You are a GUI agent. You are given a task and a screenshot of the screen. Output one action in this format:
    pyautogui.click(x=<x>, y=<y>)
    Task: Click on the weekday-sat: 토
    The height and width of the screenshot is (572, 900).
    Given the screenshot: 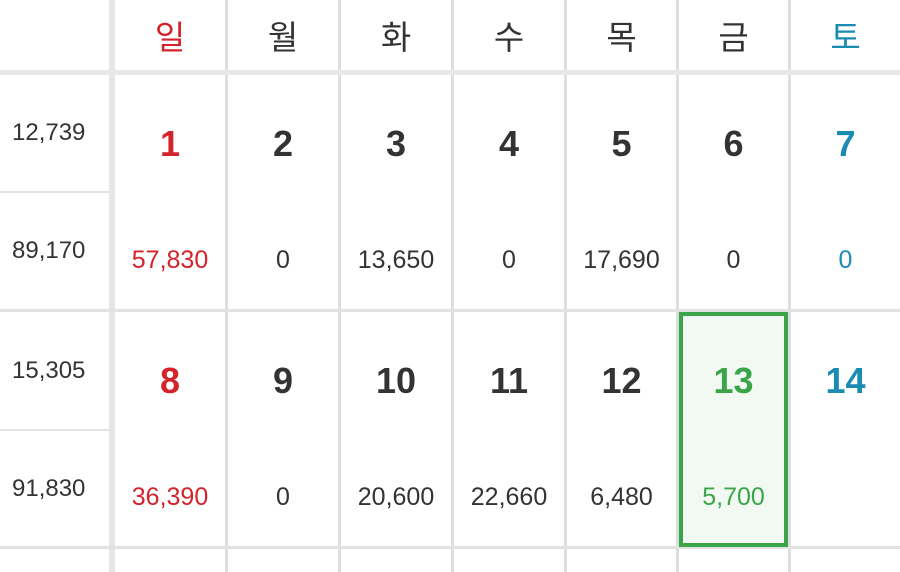 What is the action you would take?
    pyautogui.click(x=845, y=37)
    